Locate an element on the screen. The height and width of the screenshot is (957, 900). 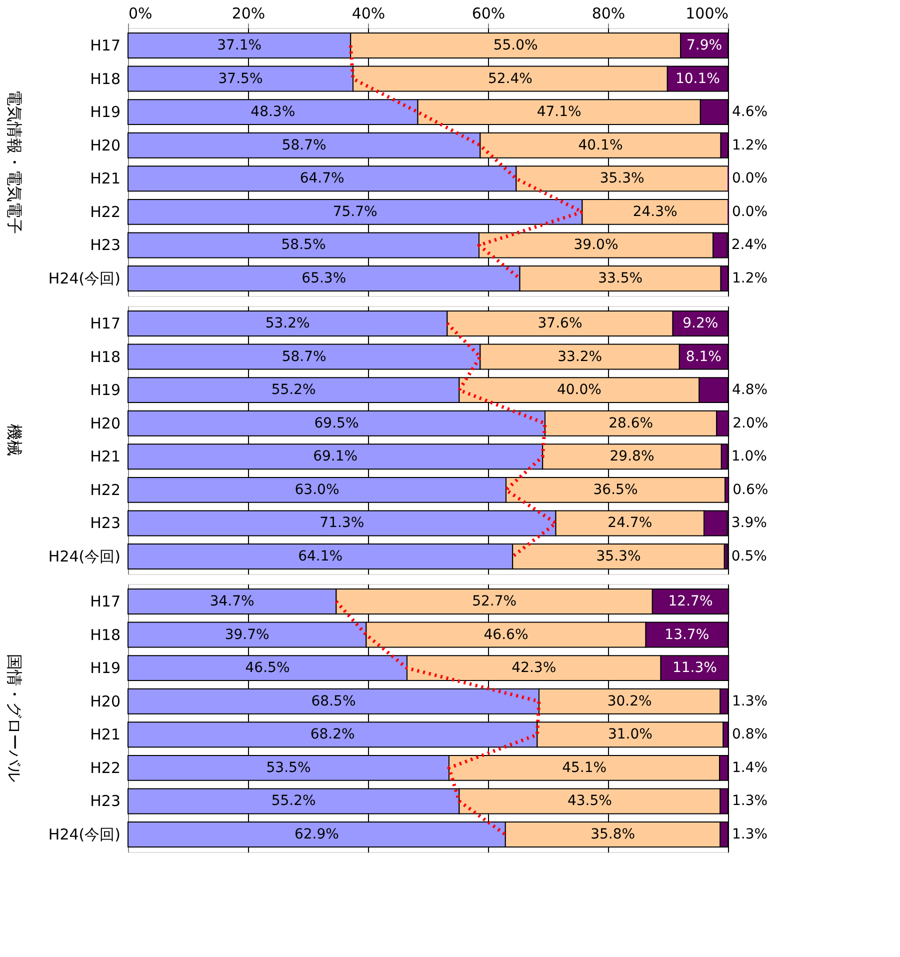
data-label: 0.5% is located at coordinates (749, 556).